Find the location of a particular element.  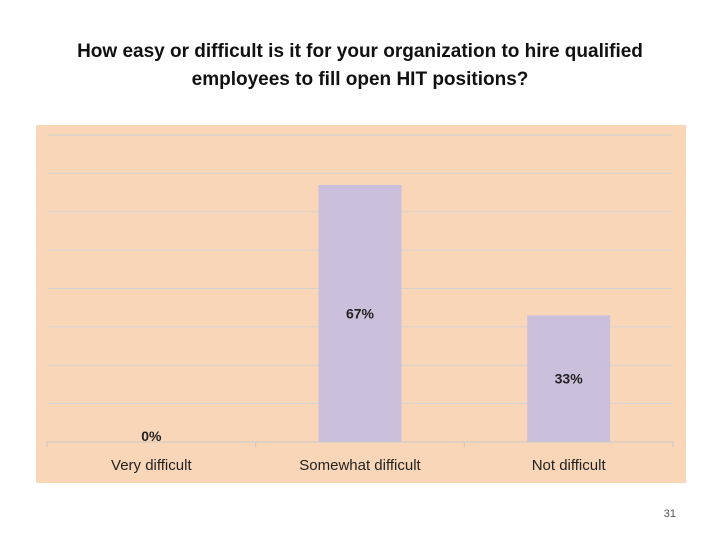

data-label-1: 0% is located at coordinates (151, 436).